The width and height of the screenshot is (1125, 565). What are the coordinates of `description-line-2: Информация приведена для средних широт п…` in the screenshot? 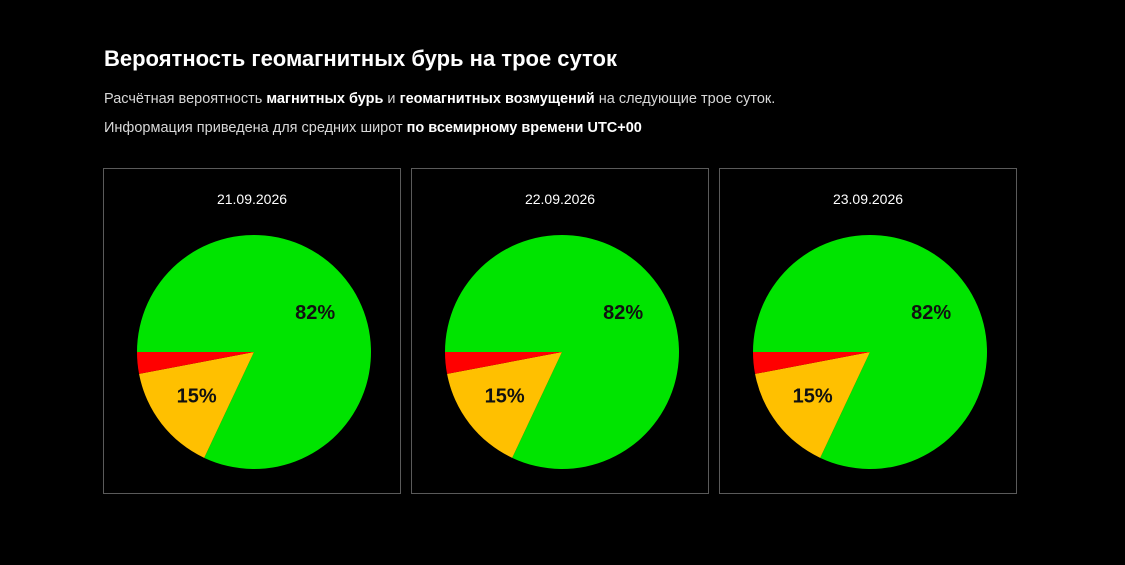 It's located at (554, 128).